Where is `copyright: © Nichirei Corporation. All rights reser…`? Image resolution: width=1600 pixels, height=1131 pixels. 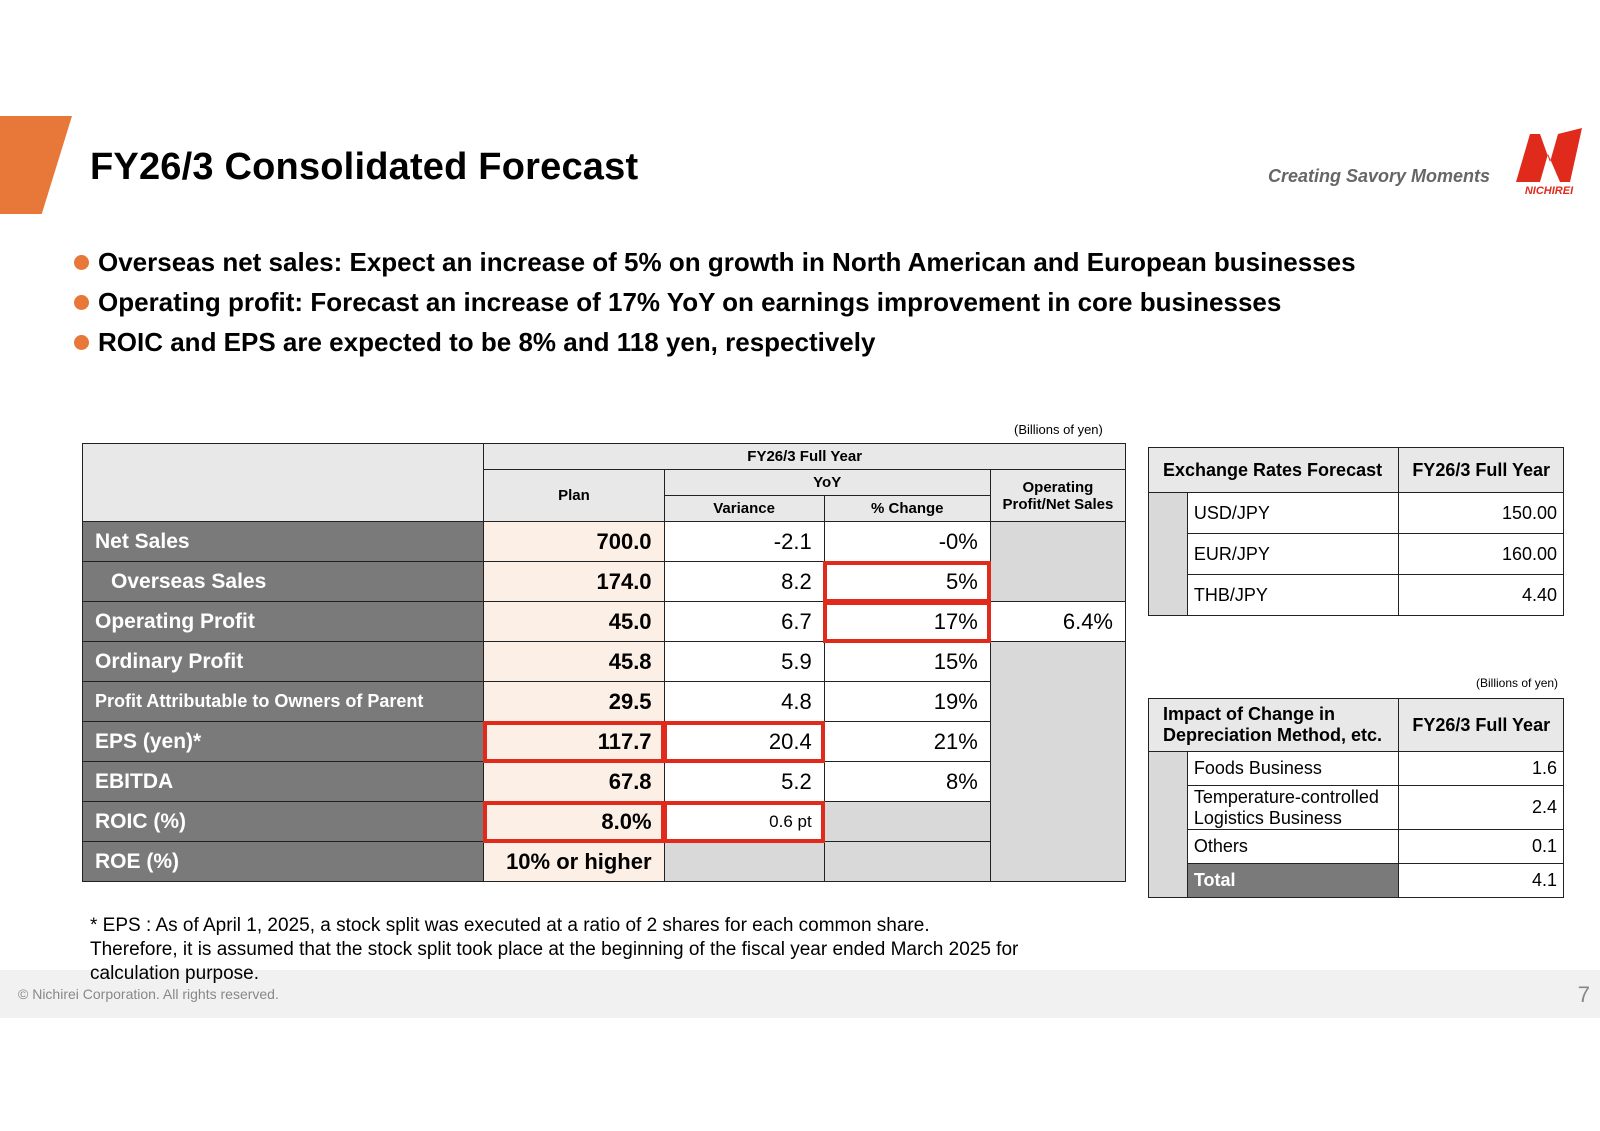
copyright: © Nichirei Corporation. All rights reser… is located at coordinates (148, 994).